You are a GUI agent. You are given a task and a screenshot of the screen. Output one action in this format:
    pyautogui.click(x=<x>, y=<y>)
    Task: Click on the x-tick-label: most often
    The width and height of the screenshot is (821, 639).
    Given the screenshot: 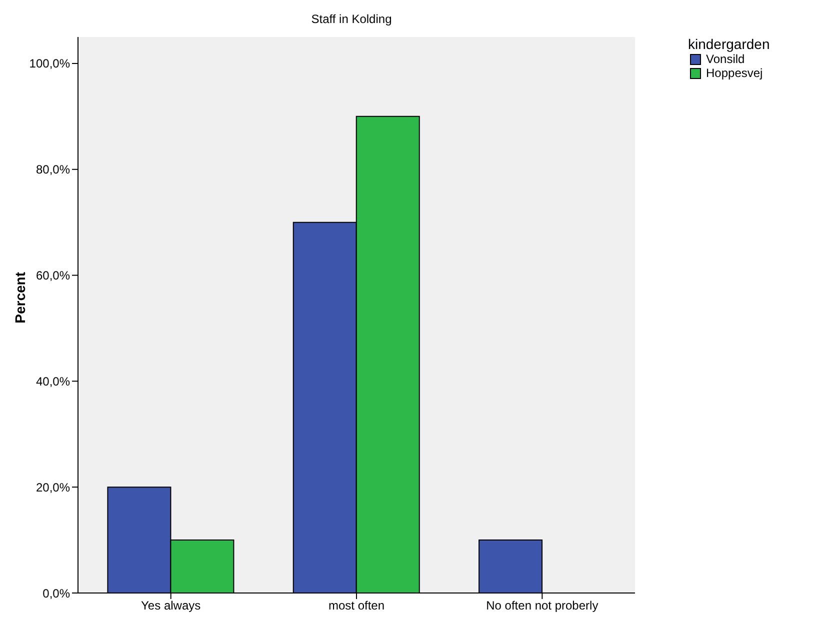 What is the action you would take?
    pyautogui.click(x=356, y=605)
    